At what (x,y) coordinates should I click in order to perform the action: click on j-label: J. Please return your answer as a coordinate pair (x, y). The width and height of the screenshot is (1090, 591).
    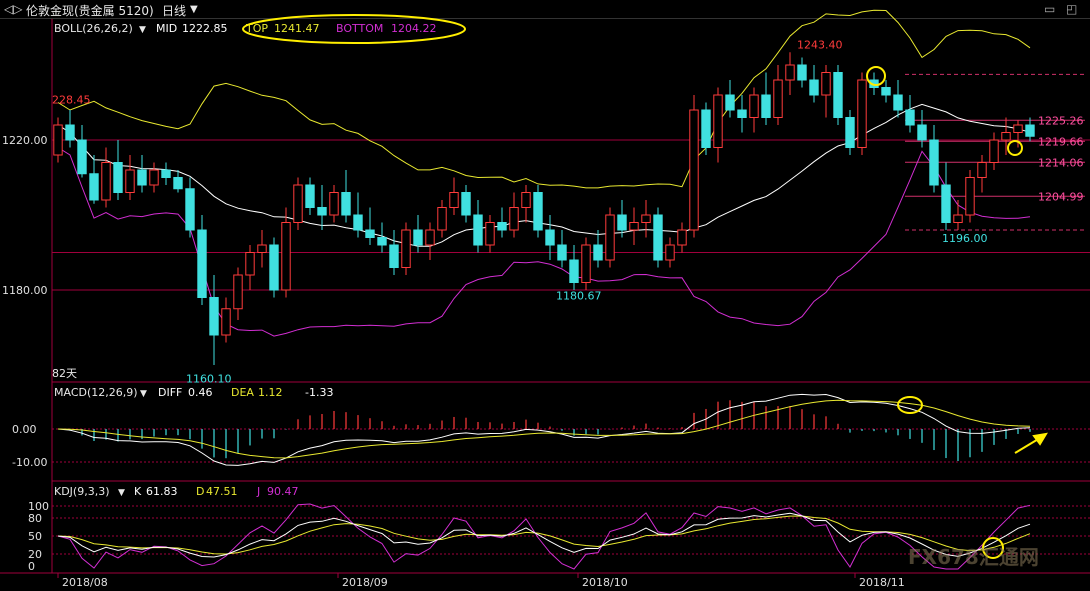
    Looking at the image, I should click on (258, 491).